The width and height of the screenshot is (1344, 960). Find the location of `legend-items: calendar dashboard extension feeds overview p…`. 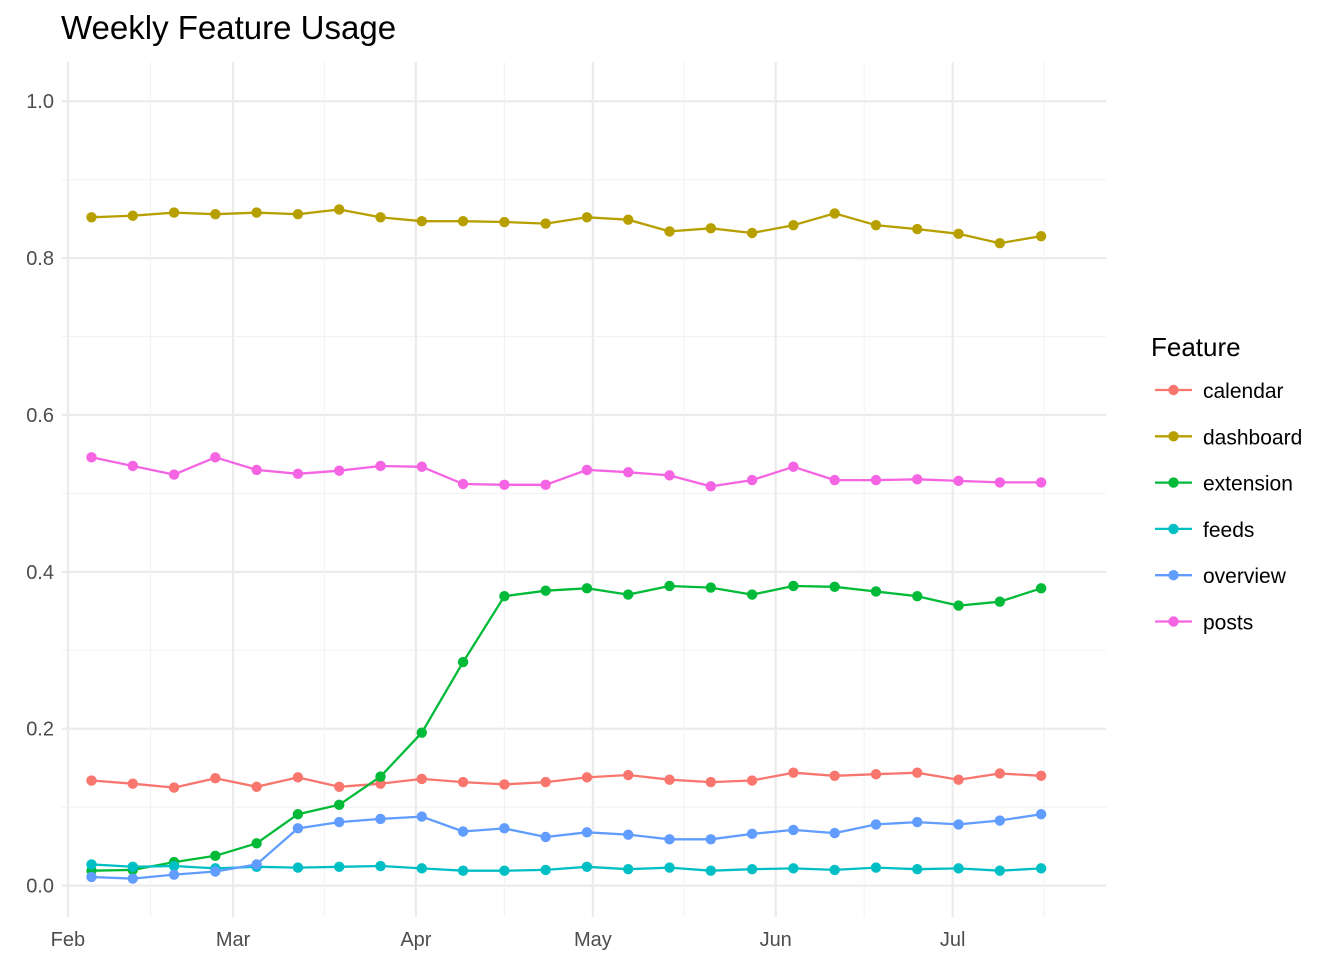

legend-items: calendar dashboard extension feeds overview p… is located at coordinates (1228, 507).